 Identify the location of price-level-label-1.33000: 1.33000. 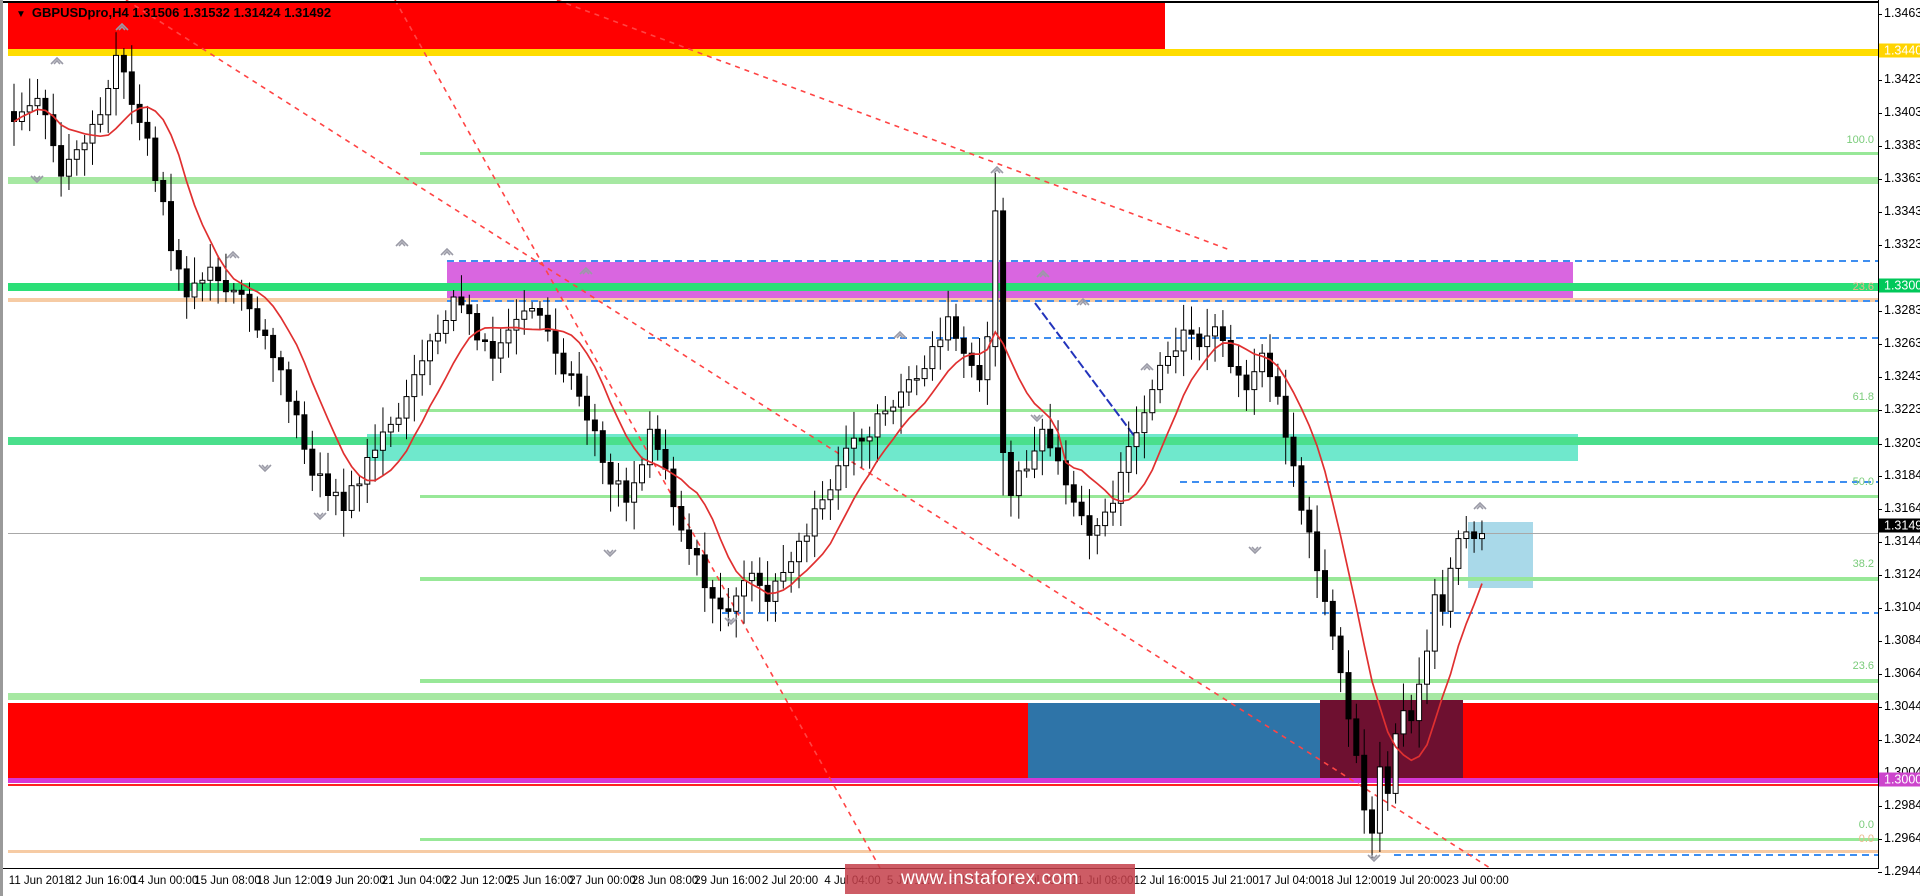
(1899, 285).